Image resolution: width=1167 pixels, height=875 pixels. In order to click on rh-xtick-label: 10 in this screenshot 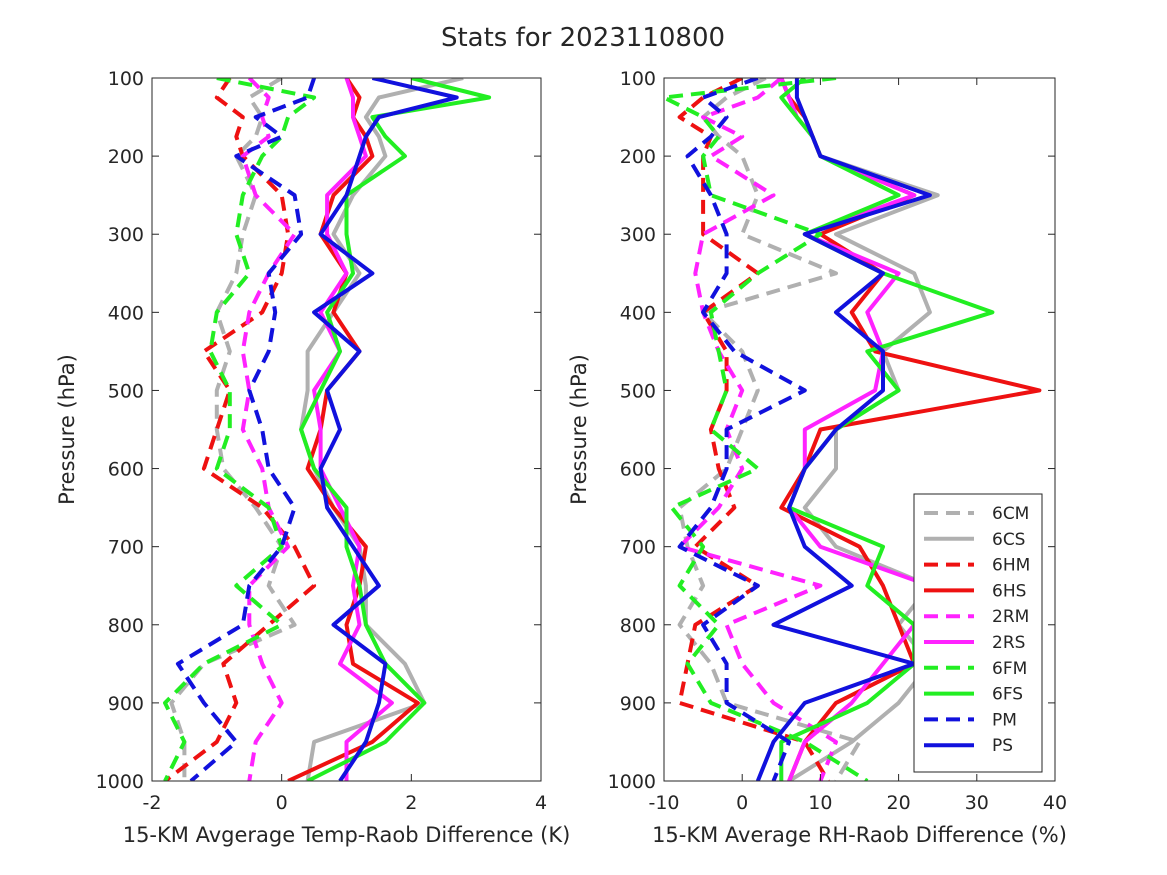, I will do `click(820, 803)`.